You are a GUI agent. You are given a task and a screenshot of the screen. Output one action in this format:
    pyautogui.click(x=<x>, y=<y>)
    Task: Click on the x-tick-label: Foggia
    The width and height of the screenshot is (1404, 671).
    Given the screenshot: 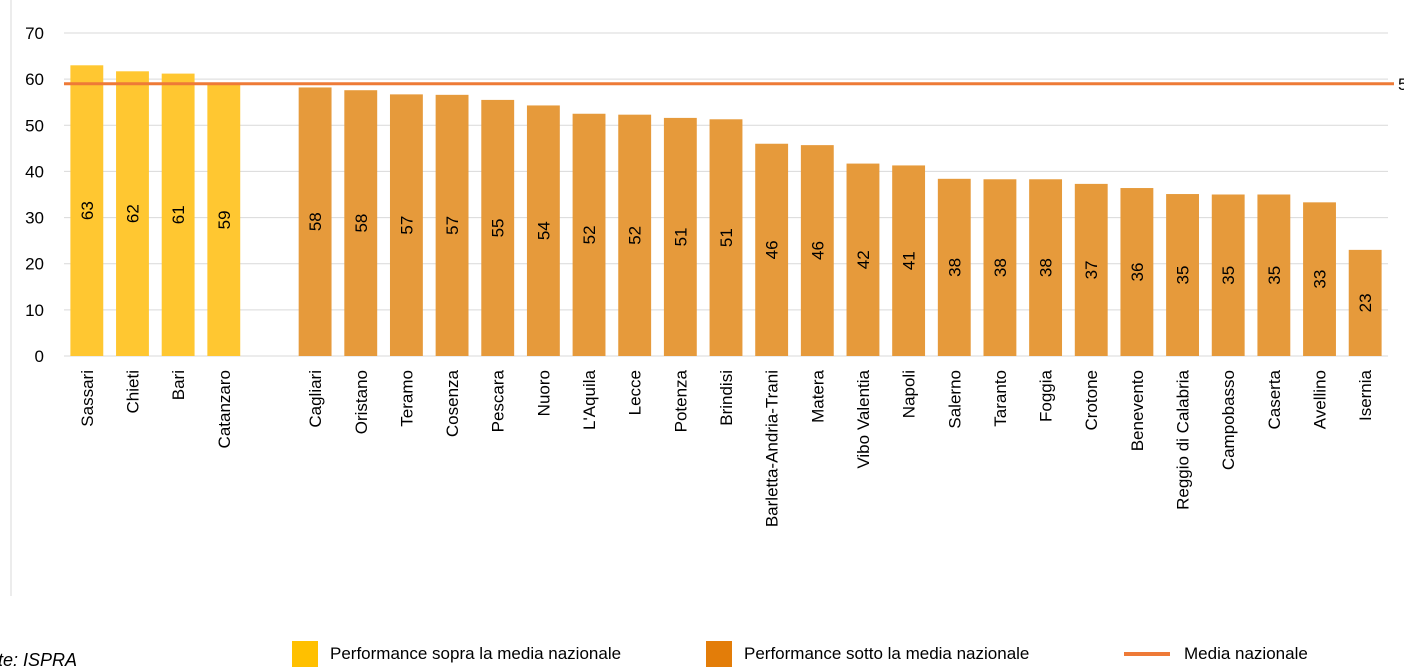 What is the action you would take?
    pyautogui.click(x=1046, y=395)
    